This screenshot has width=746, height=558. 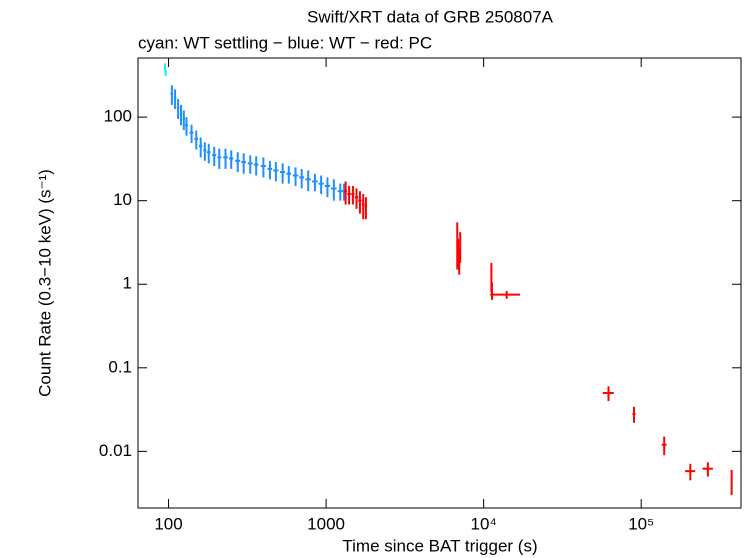 I want to click on y-tick-label: 0.01, so click(x=115, y=450).